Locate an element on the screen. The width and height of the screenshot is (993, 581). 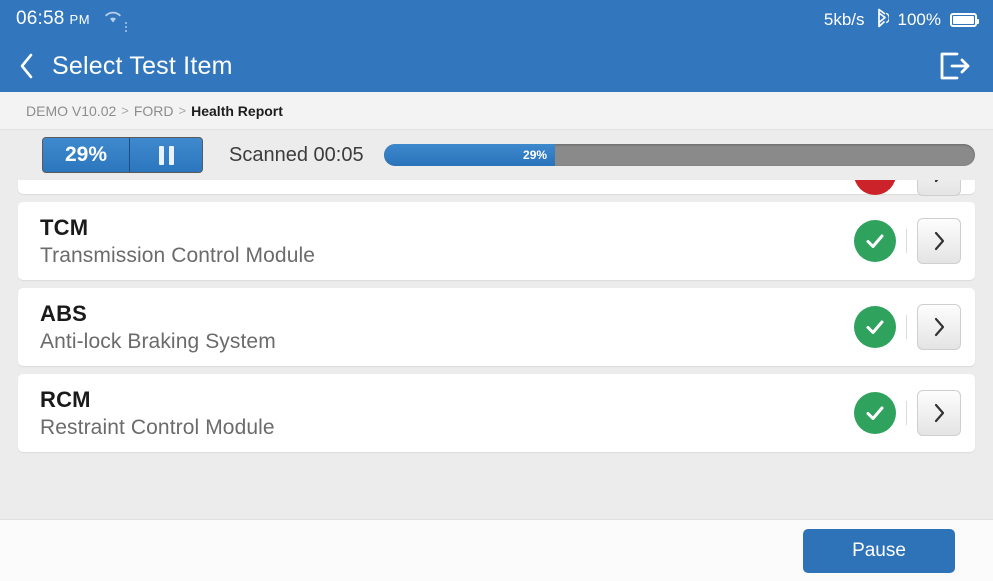
progress-percent-label: 29% is located at coordinates (535, 155).